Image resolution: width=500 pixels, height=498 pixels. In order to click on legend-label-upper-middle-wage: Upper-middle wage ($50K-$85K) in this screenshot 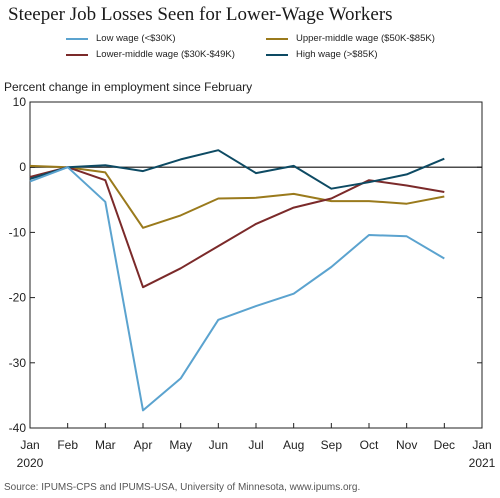, I will do `click(365, 38)`.